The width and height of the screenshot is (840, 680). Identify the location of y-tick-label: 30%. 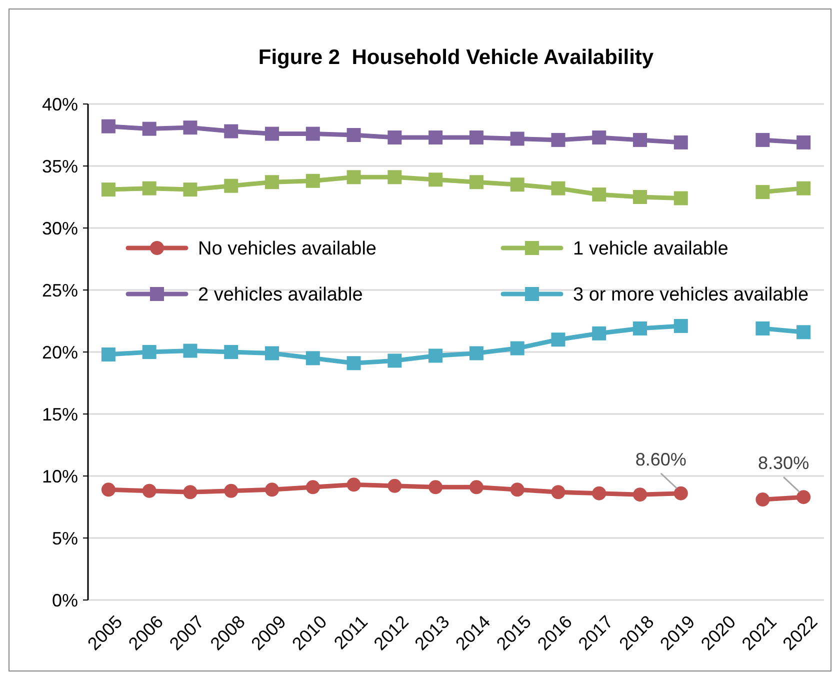
(60, 228).